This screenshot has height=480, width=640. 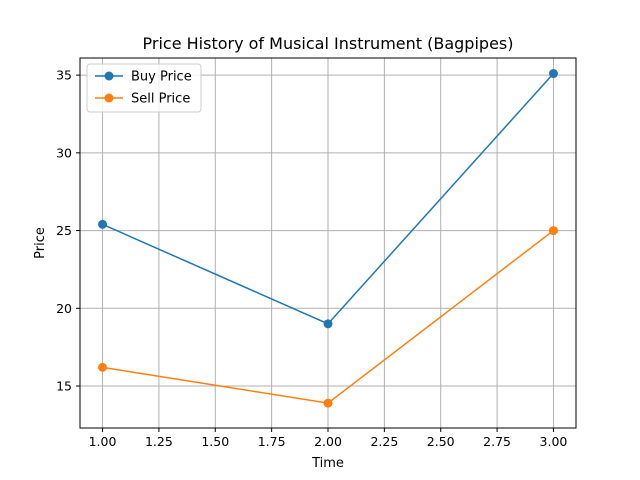 I want to click on x-tick-label: 2.00, so click(x=328, y=441).